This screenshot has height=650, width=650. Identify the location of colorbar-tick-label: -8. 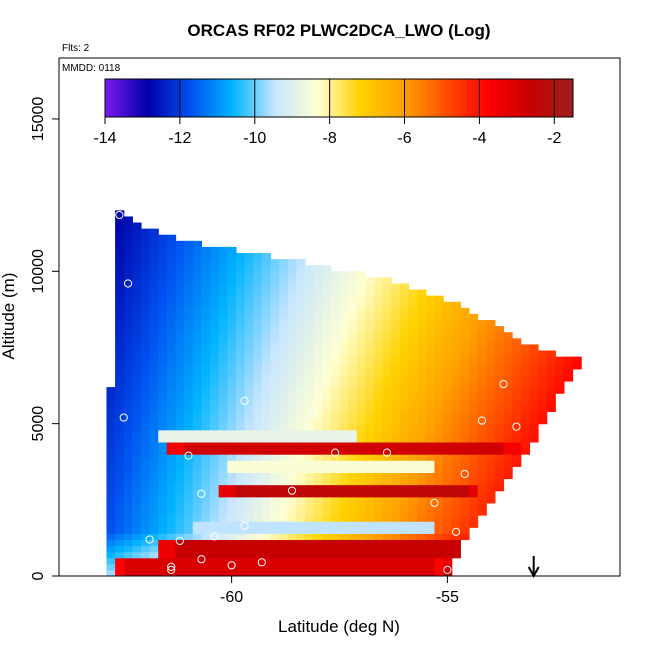
(330, 138).